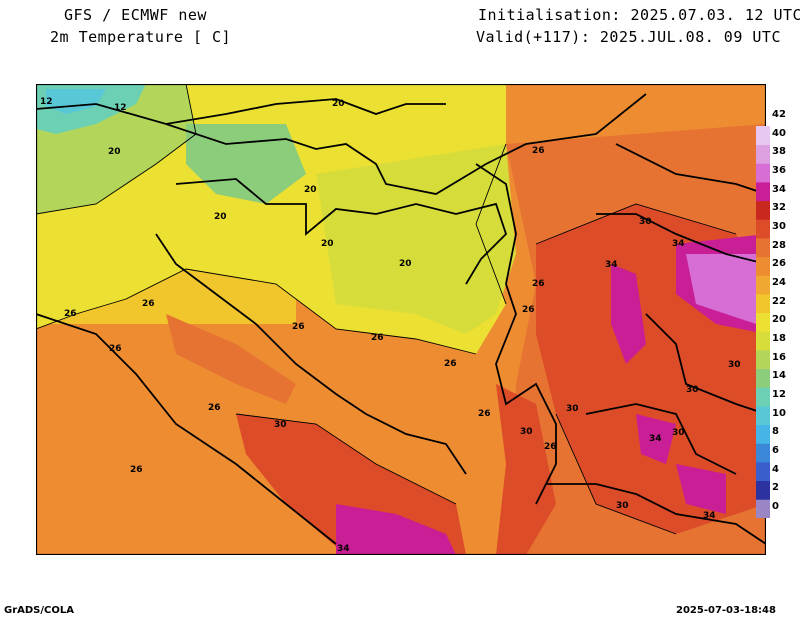 This screenshot has width=800, height=618. What do you see at coordinates (779, 338) in the screenshot?
I see `legend-tick-label: 18` at bounding box center [779, 338].